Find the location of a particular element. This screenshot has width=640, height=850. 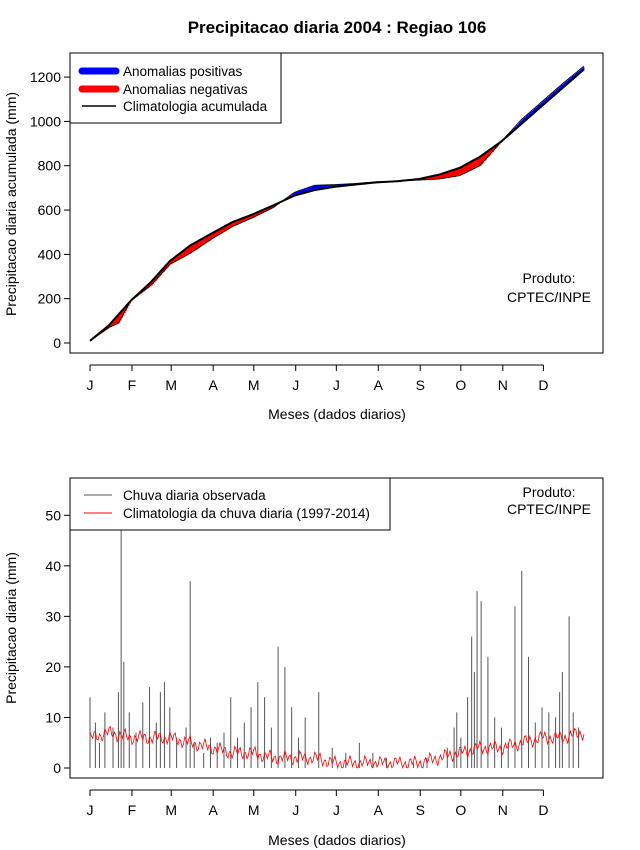

top-y-tick-label: 200 is located at coordinates (50, 299).